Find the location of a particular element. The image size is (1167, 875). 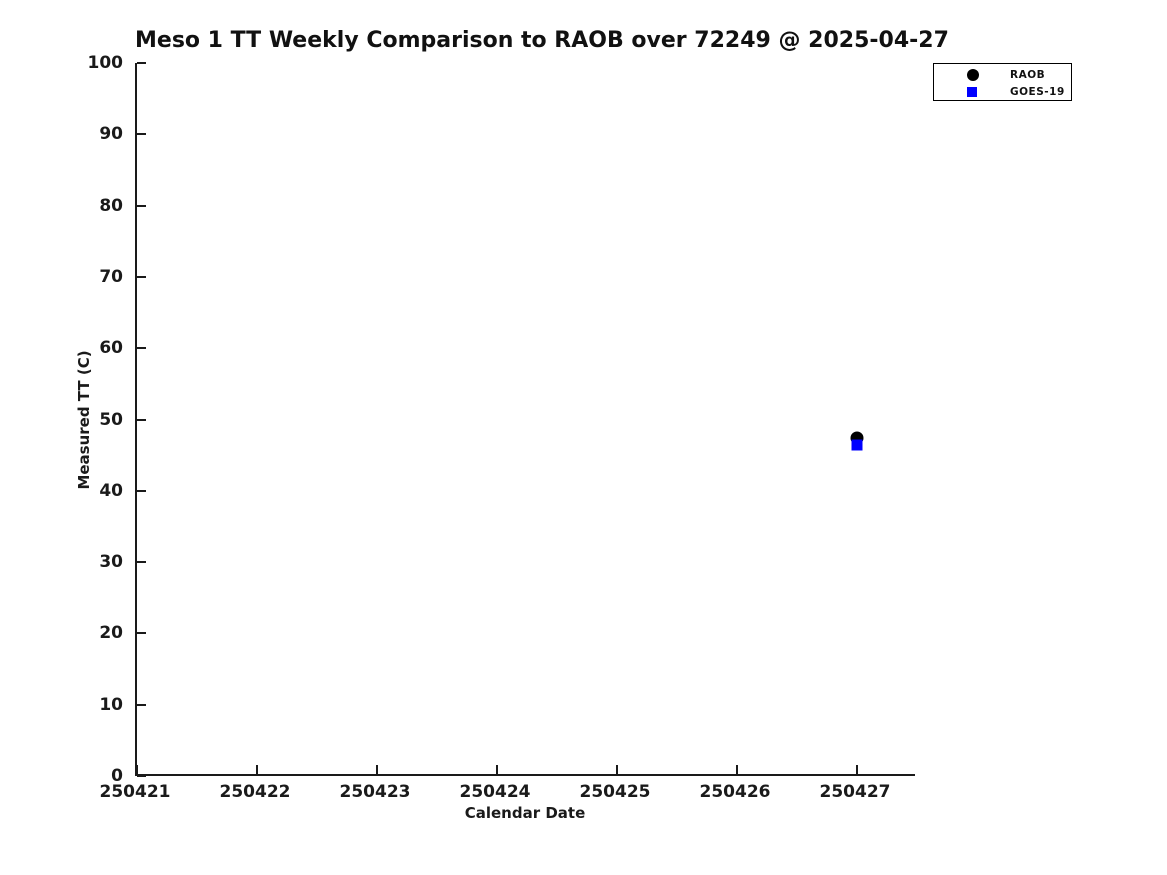

y-axis-title: Measured TT (C) is located at coordinates (84, 420).